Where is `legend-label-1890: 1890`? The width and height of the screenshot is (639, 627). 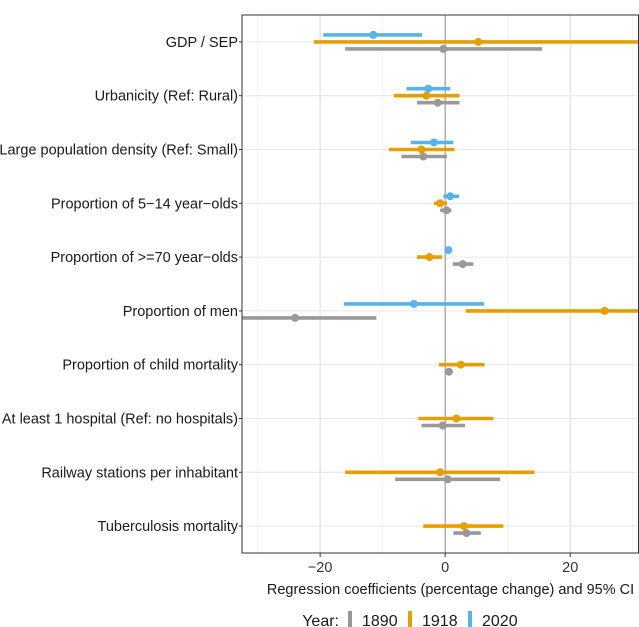 legend-label-1890: 1890 is located at coordinates (380, 620).